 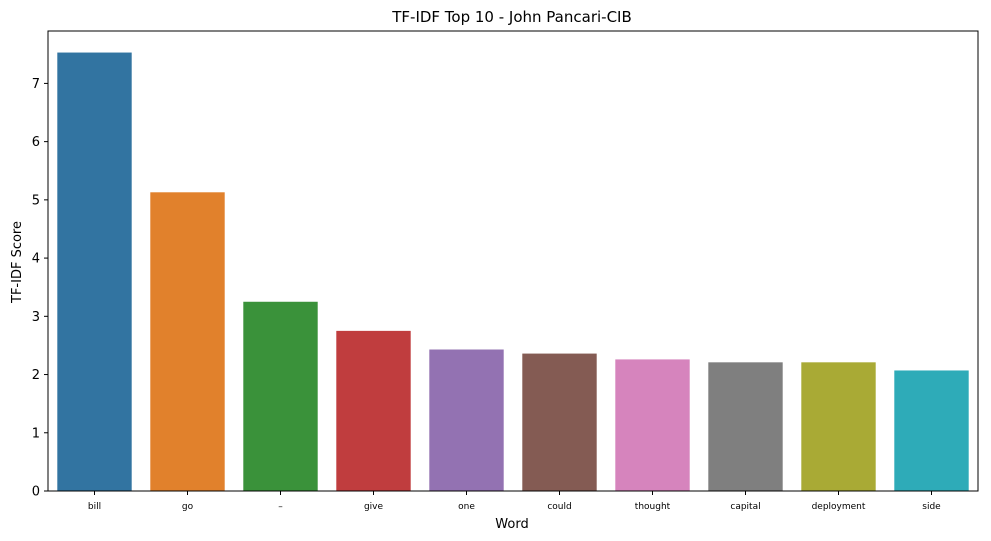 What do you see at coordinates (36, 259) in the screenshot?
I see `y-tick-label-4: 4` at bounding box center [36, 259].